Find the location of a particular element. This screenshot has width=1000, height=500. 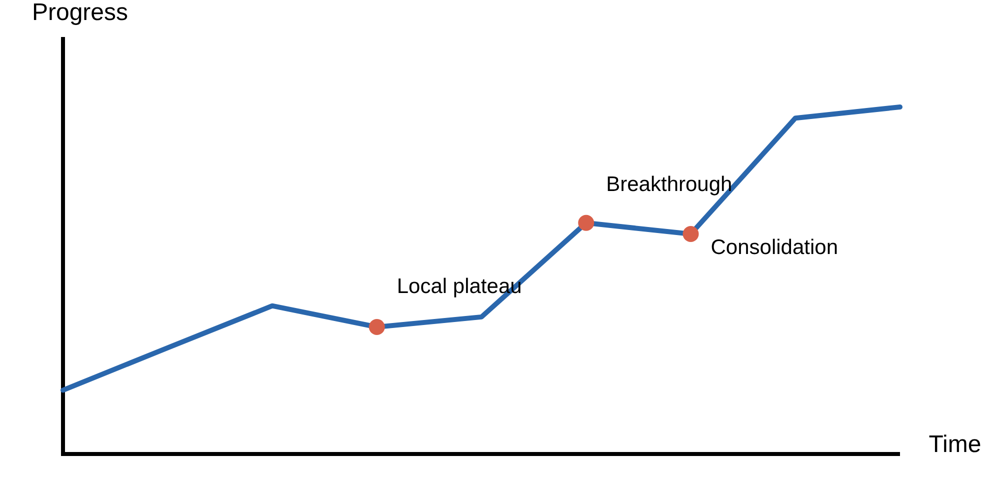

annotation: Breakthrough is located at coordinates (669, 184).